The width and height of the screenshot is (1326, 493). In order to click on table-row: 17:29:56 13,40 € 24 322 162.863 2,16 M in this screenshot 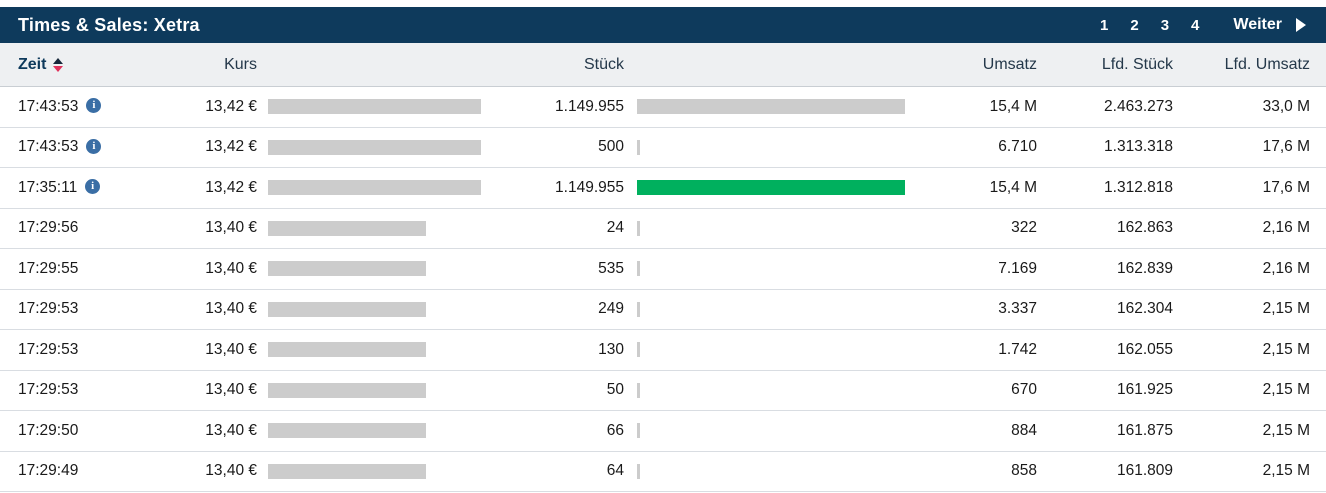, I will do `click(663, 228)`.